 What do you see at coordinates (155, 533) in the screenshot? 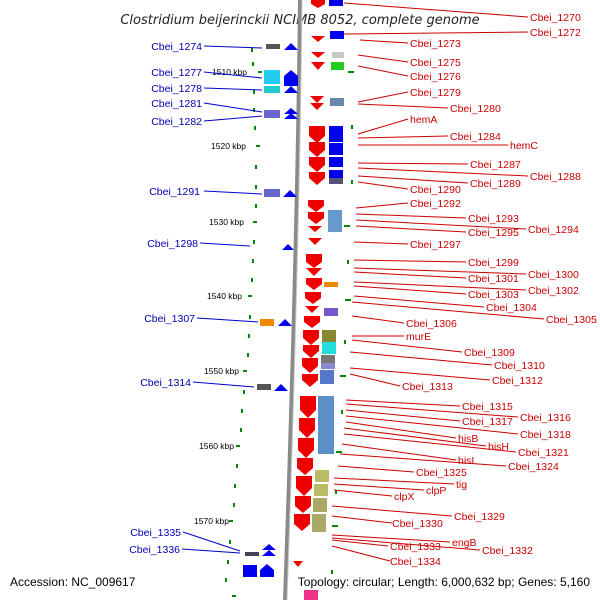
I see `gene-label: Cbei_1335` at bounding box center [155, 533].